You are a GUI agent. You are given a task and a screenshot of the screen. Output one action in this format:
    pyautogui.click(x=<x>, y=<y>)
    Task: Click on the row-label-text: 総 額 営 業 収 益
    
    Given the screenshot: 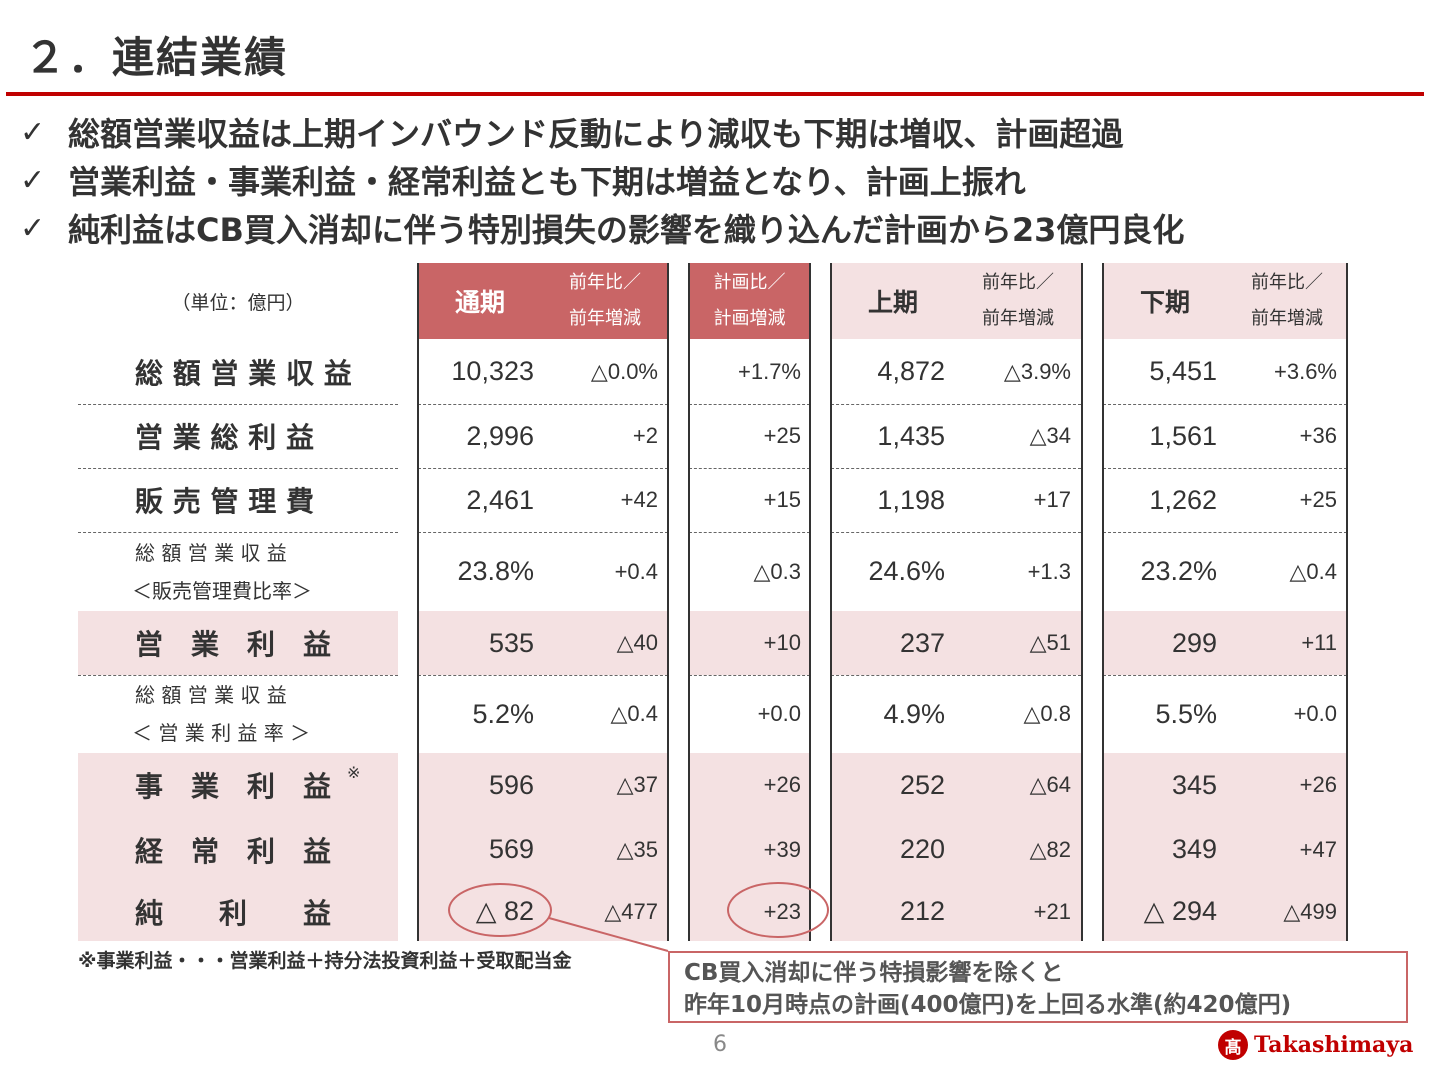 What is the action you would take?
    pyautogui.click(x=243, y=373)
    